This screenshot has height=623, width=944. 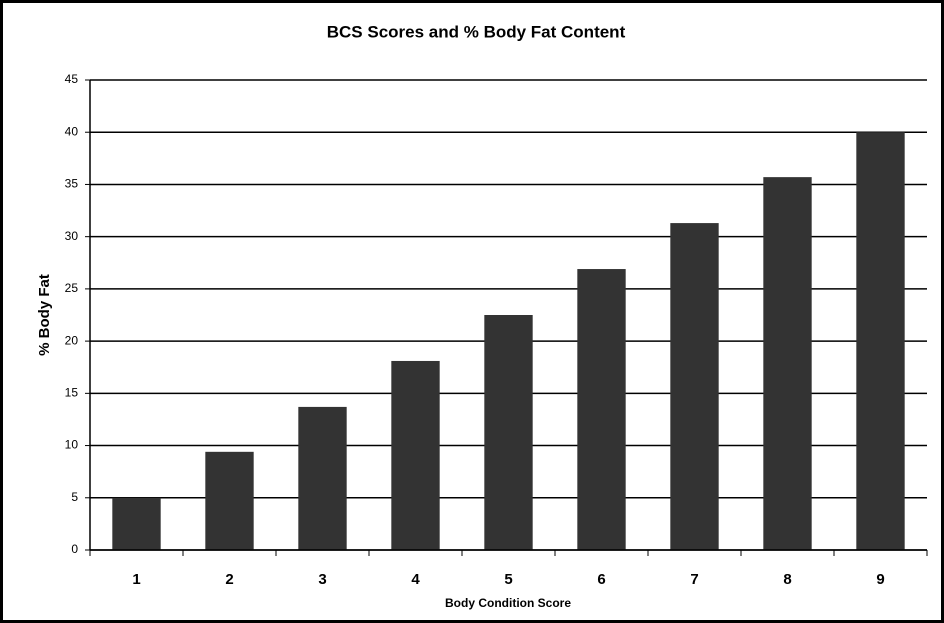 What do you see at coordinates (72, 445) in the screenshot?
I see `y-tick-label: 10` at bounding box center [72, 445].